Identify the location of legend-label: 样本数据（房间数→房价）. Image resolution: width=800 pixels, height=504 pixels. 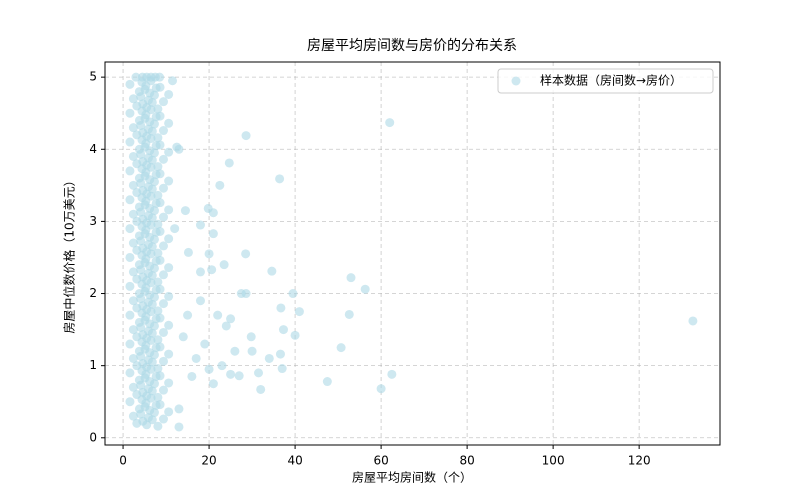
(611, 80).